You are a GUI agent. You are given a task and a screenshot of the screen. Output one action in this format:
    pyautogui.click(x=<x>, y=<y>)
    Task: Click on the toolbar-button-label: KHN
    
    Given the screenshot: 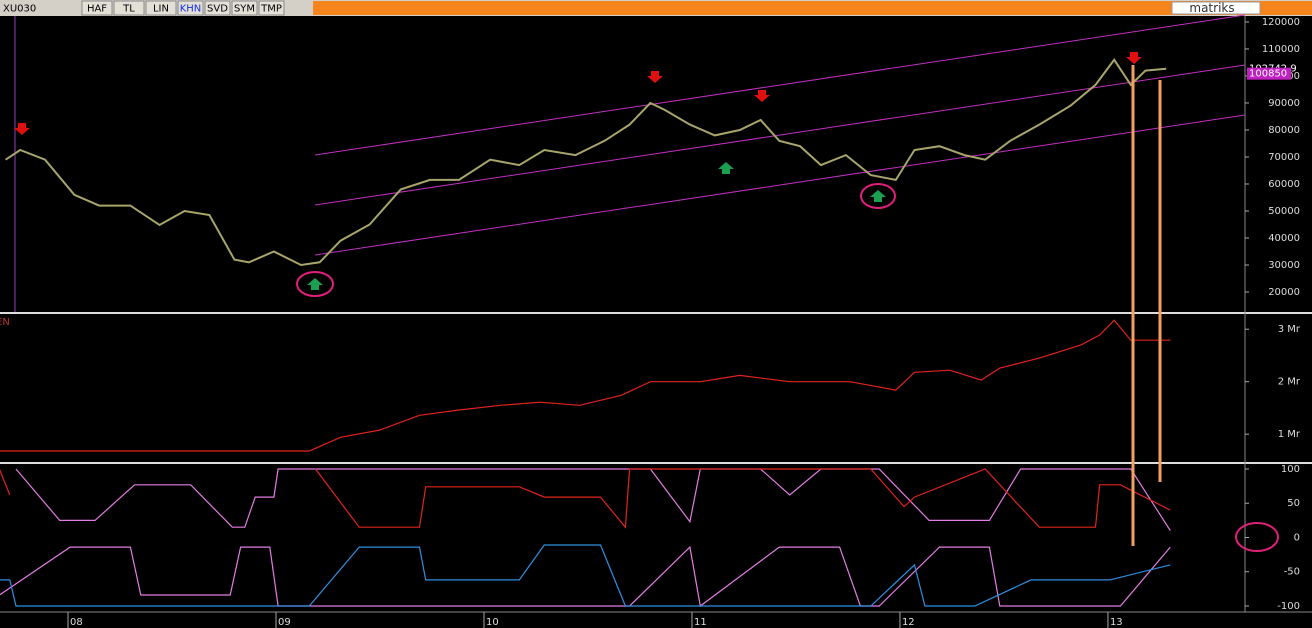 What is the action you would take?
    pyautogui.click(x=191, y=9)
    